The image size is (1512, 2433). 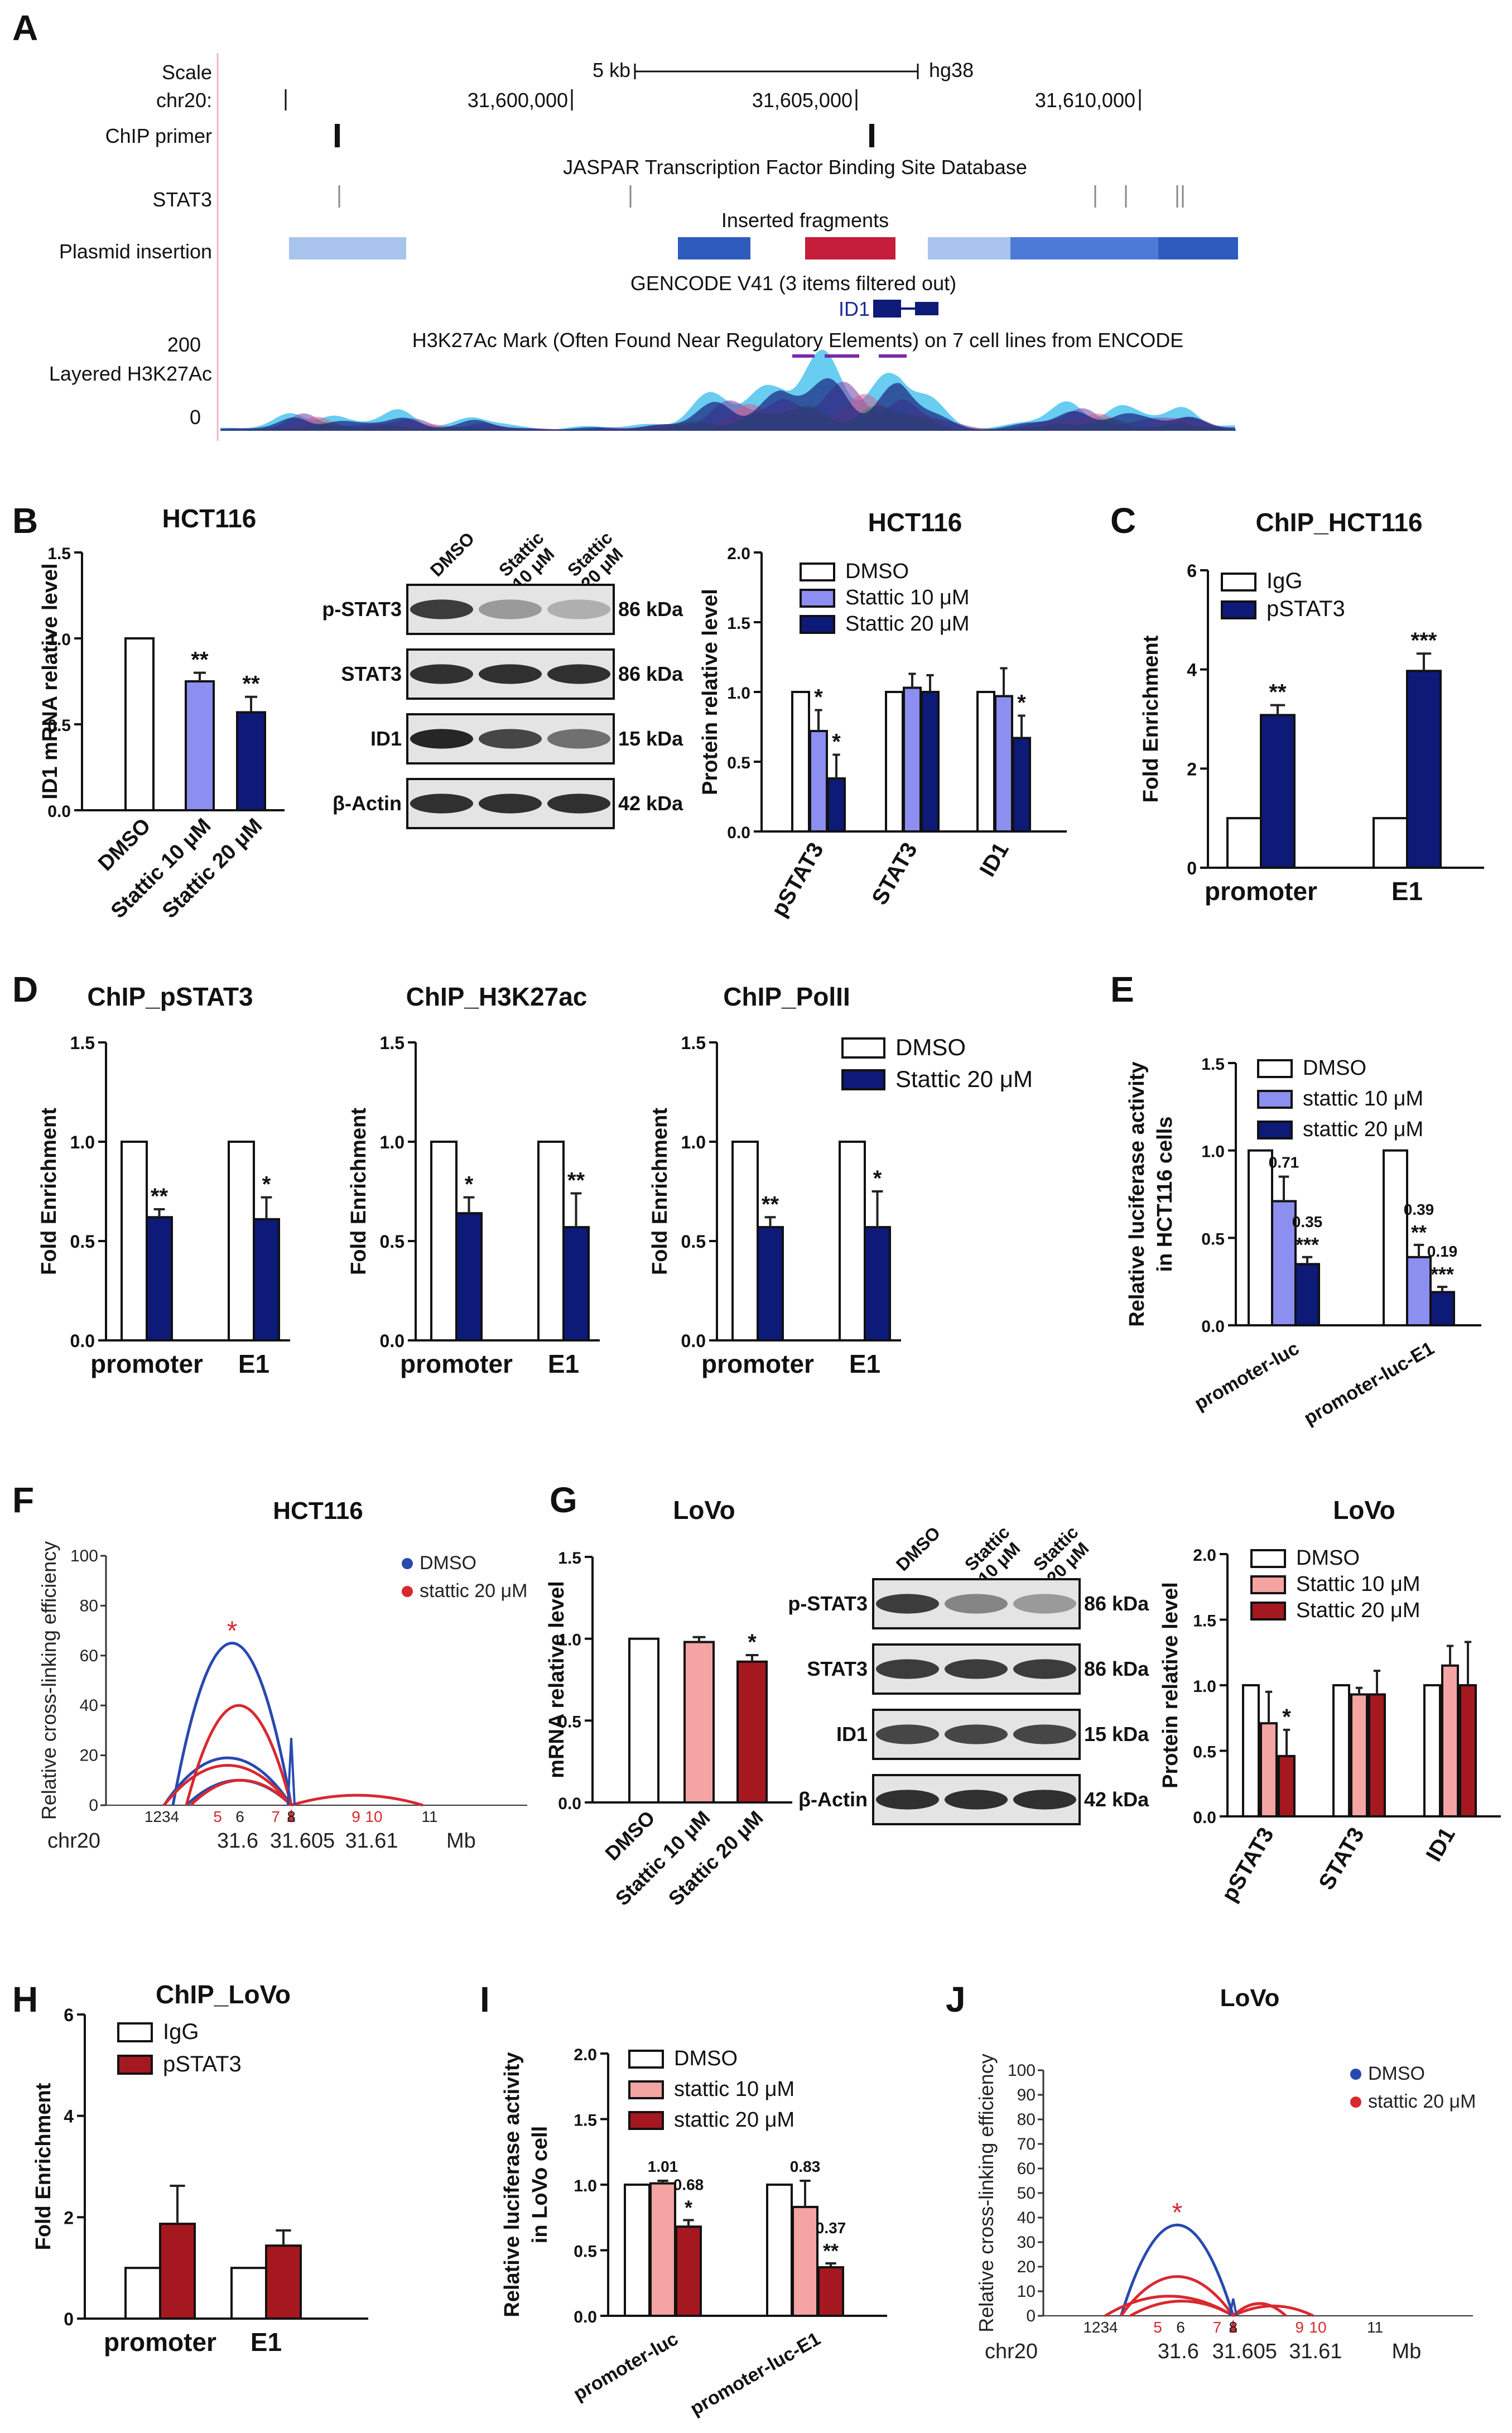 I want to click on blot-row-label: β-Actin, so click(x=367, y=804).